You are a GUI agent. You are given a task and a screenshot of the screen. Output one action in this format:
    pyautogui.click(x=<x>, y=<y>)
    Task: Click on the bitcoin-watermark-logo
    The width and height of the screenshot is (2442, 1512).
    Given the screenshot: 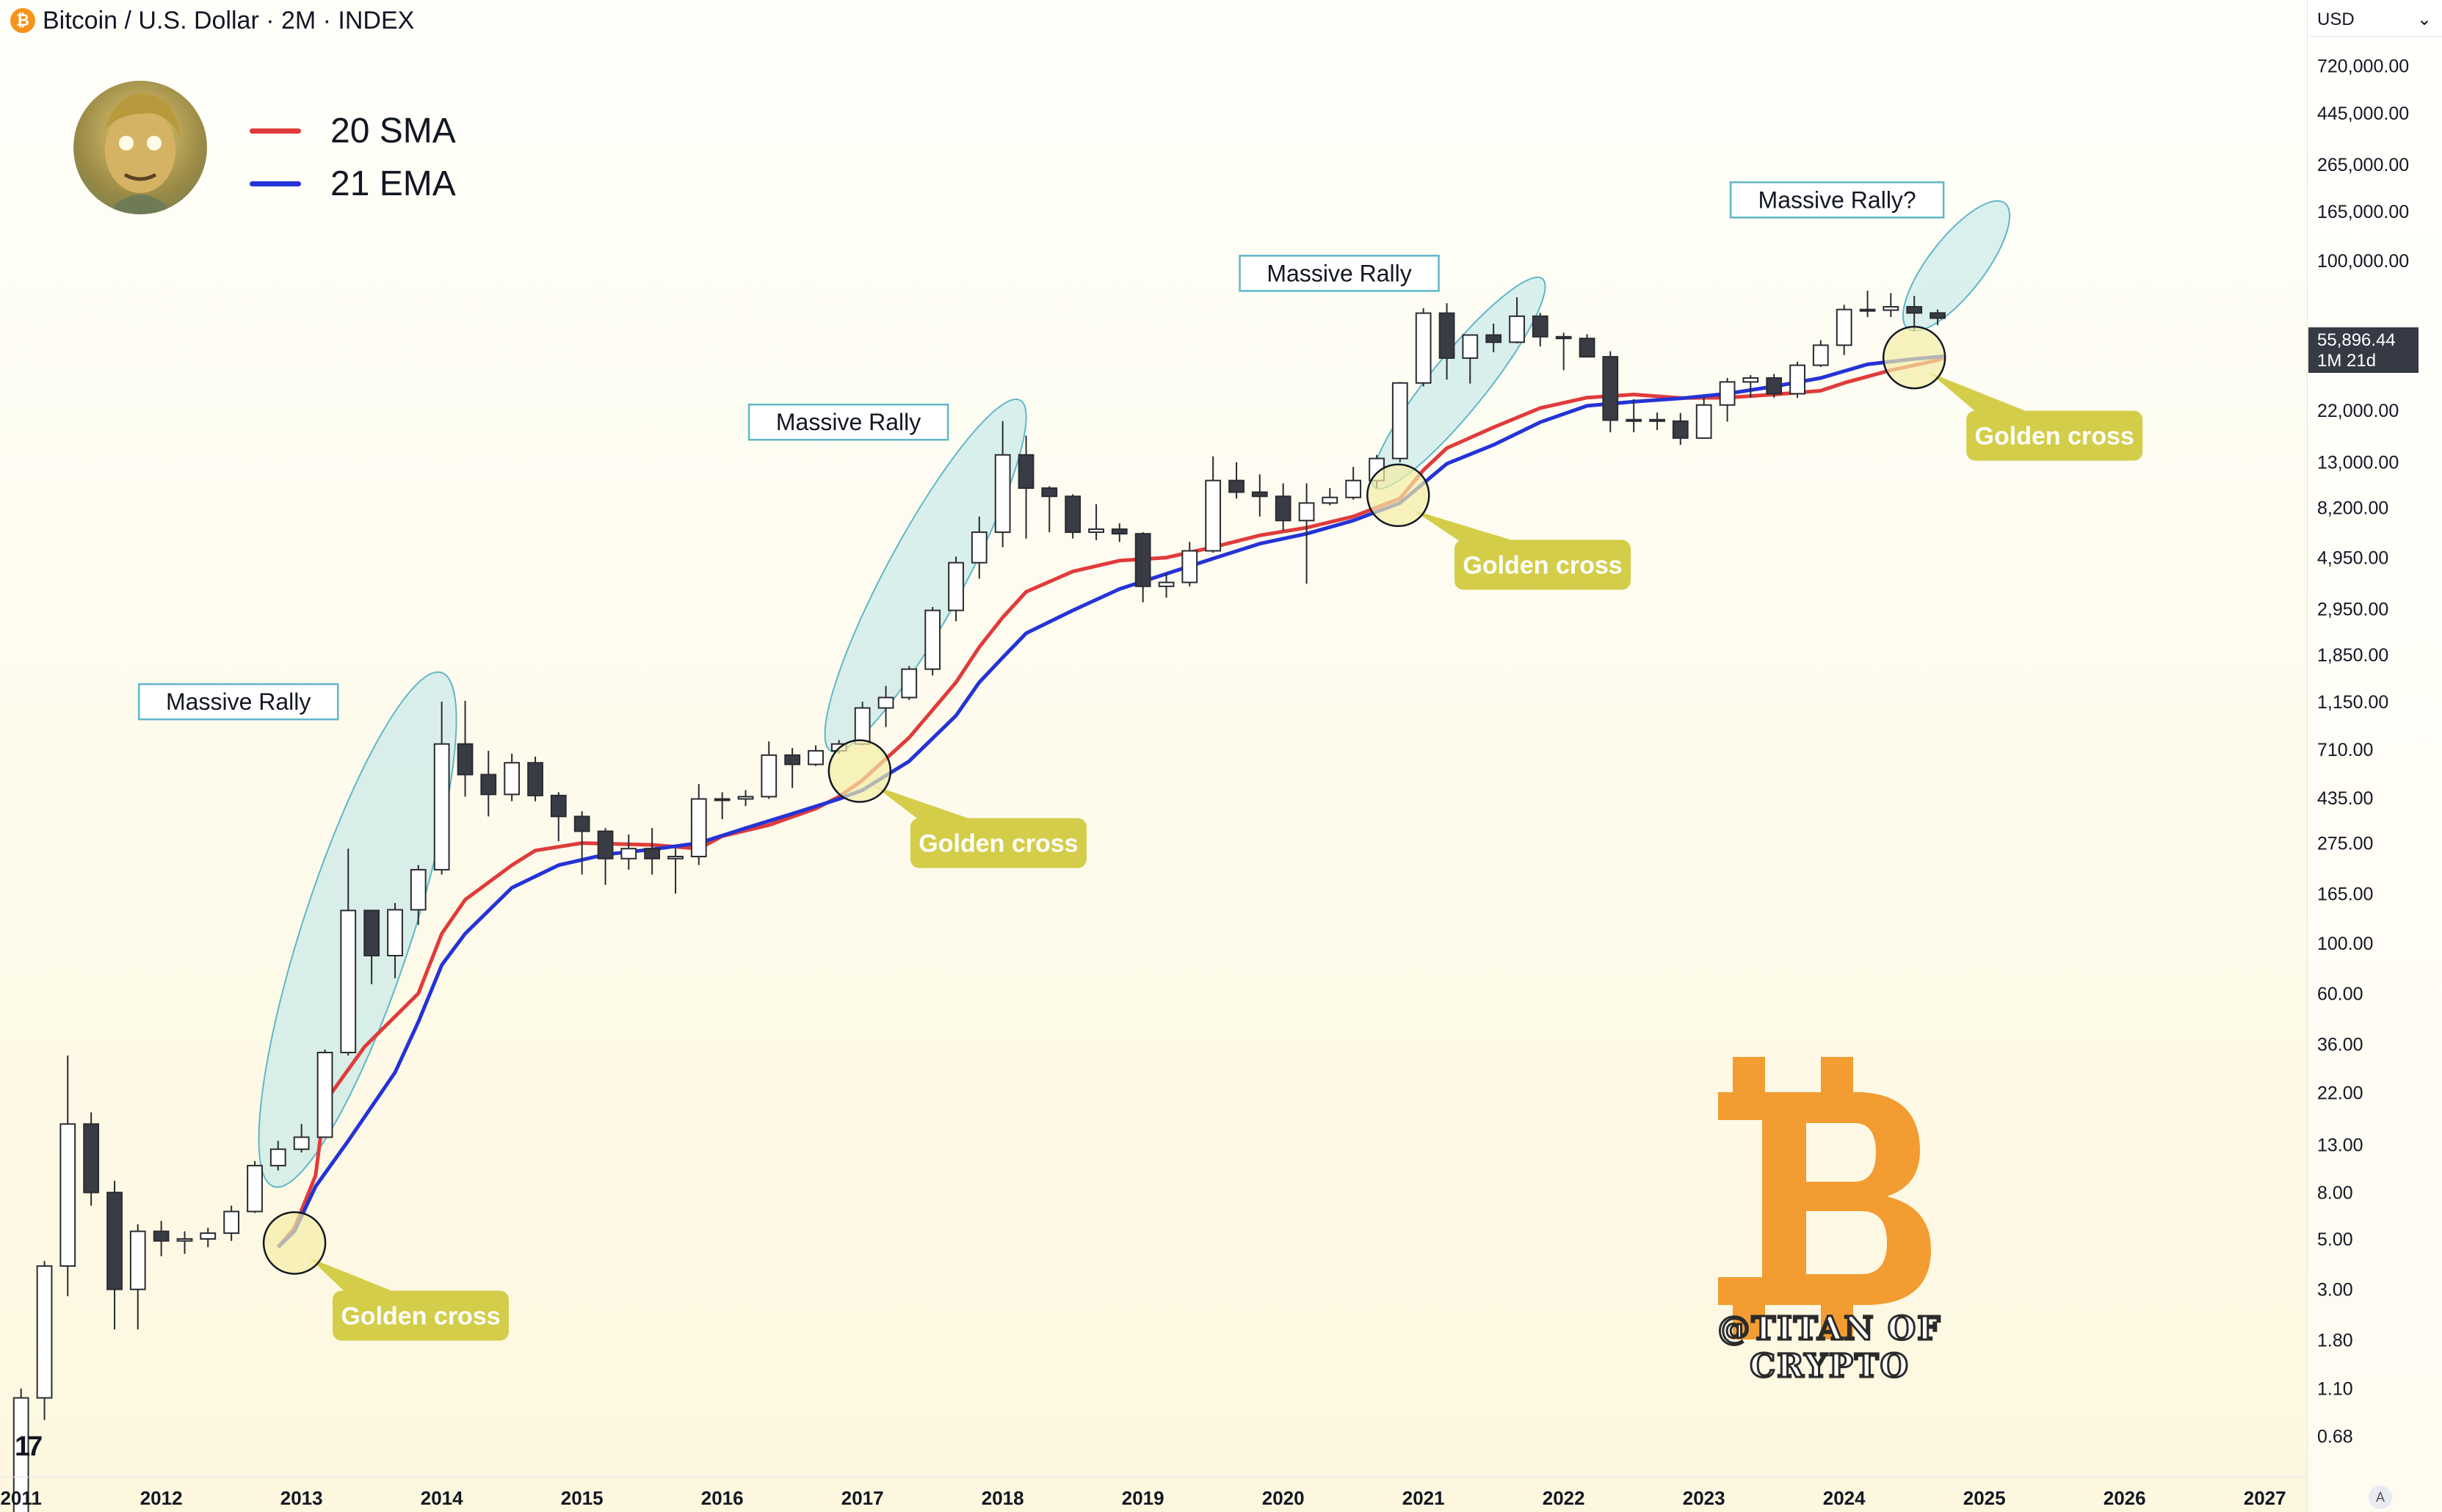 What is the action you would take?
    pyautogui.click(x=1824, y=1198)
    